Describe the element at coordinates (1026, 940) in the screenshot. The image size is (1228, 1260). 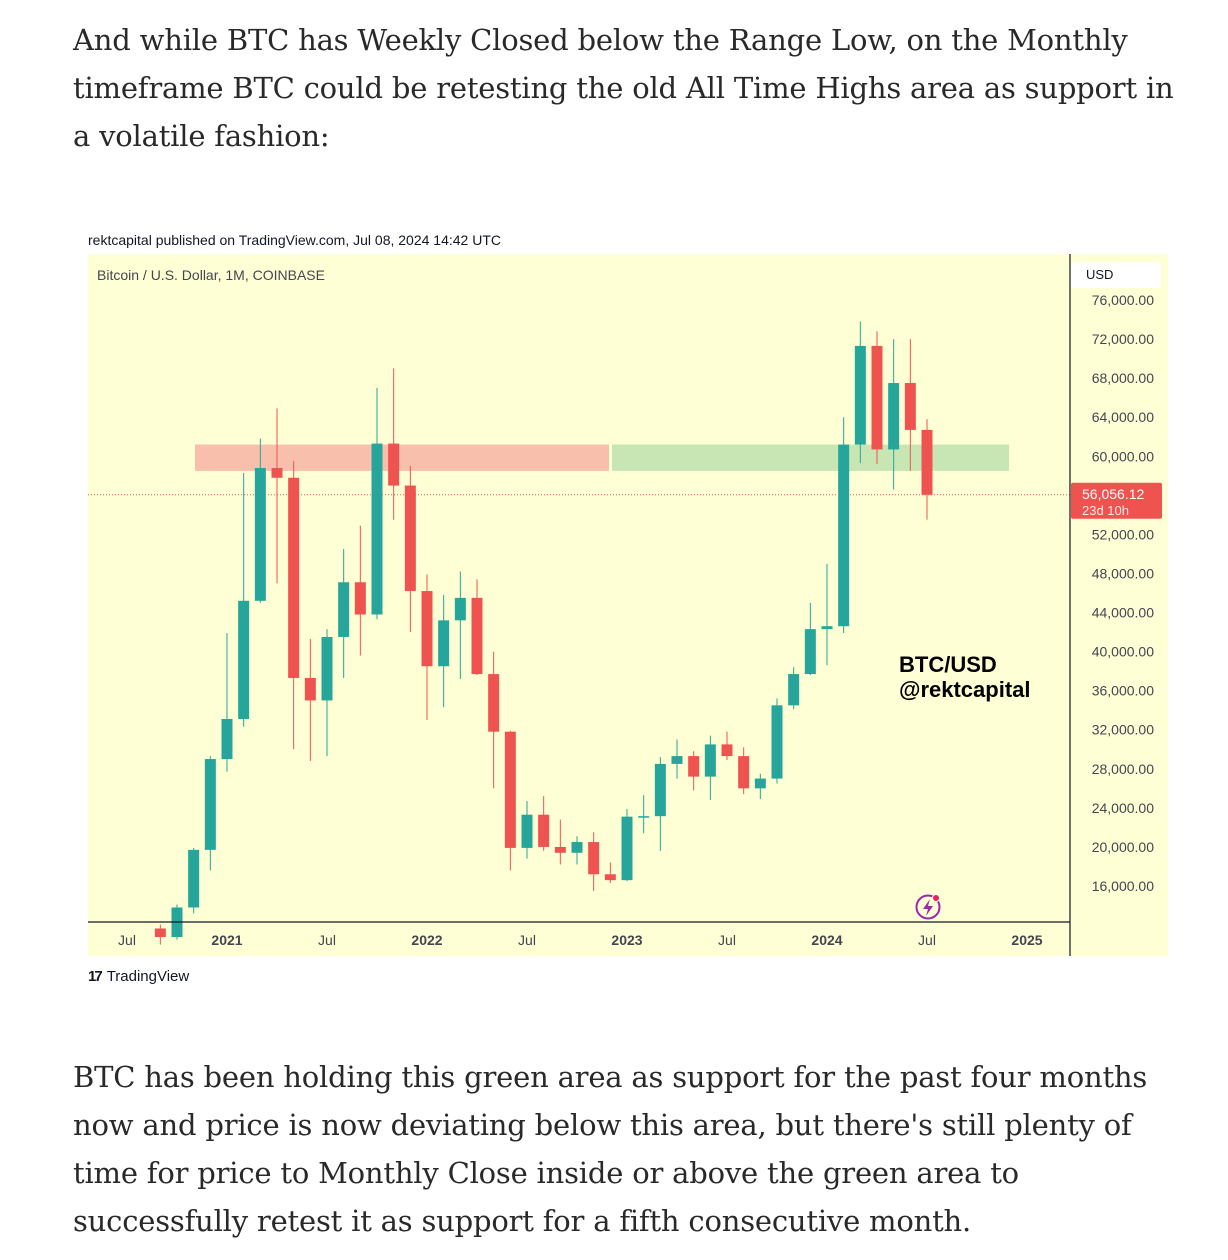
I see `x-tick-label: 2025` at that location.